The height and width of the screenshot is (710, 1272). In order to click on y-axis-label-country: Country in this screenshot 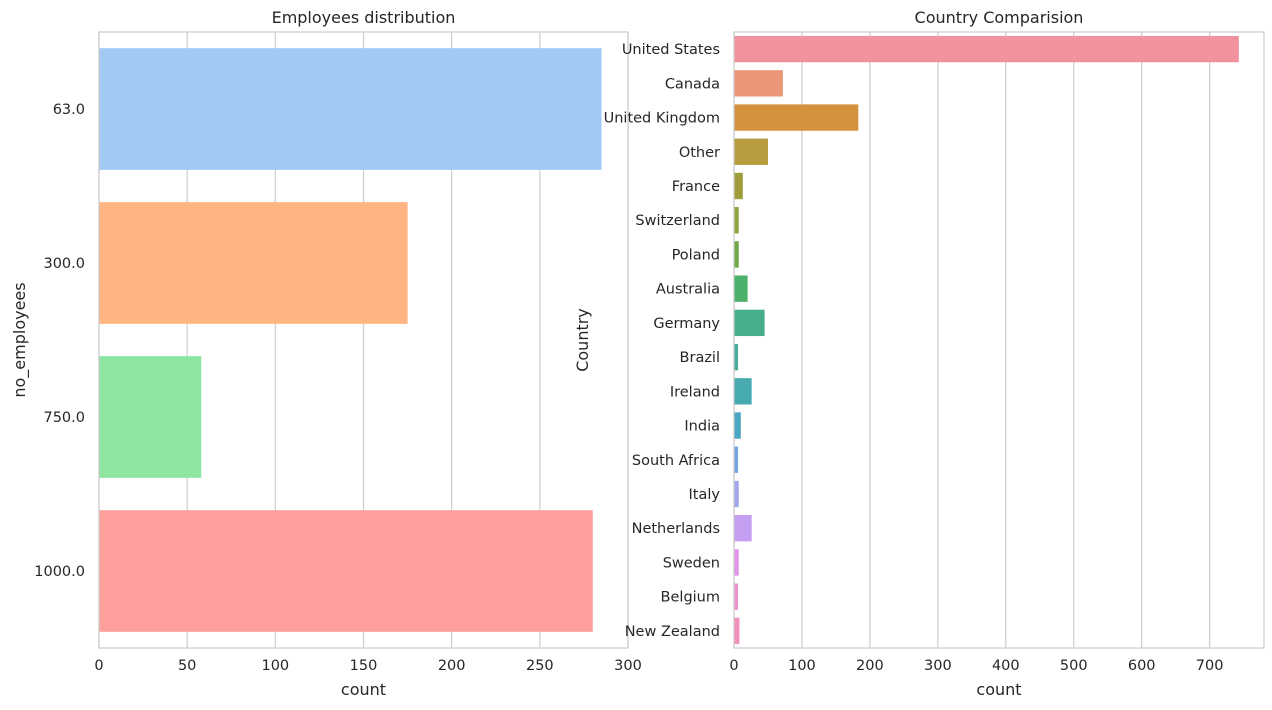, I will do `click(582, 340)`.